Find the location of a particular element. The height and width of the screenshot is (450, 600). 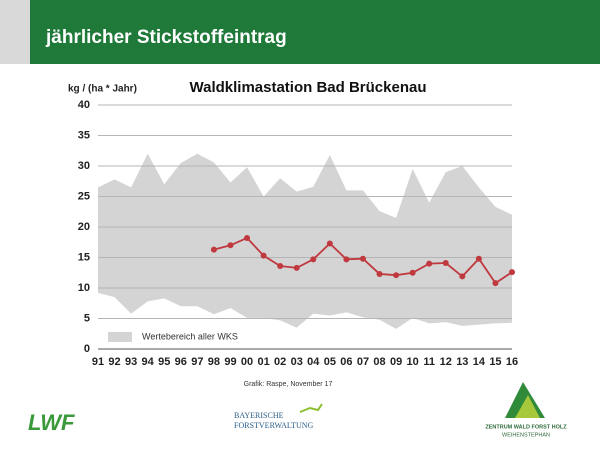

x-tick-label: 92 is located at coordinates (114, 362).